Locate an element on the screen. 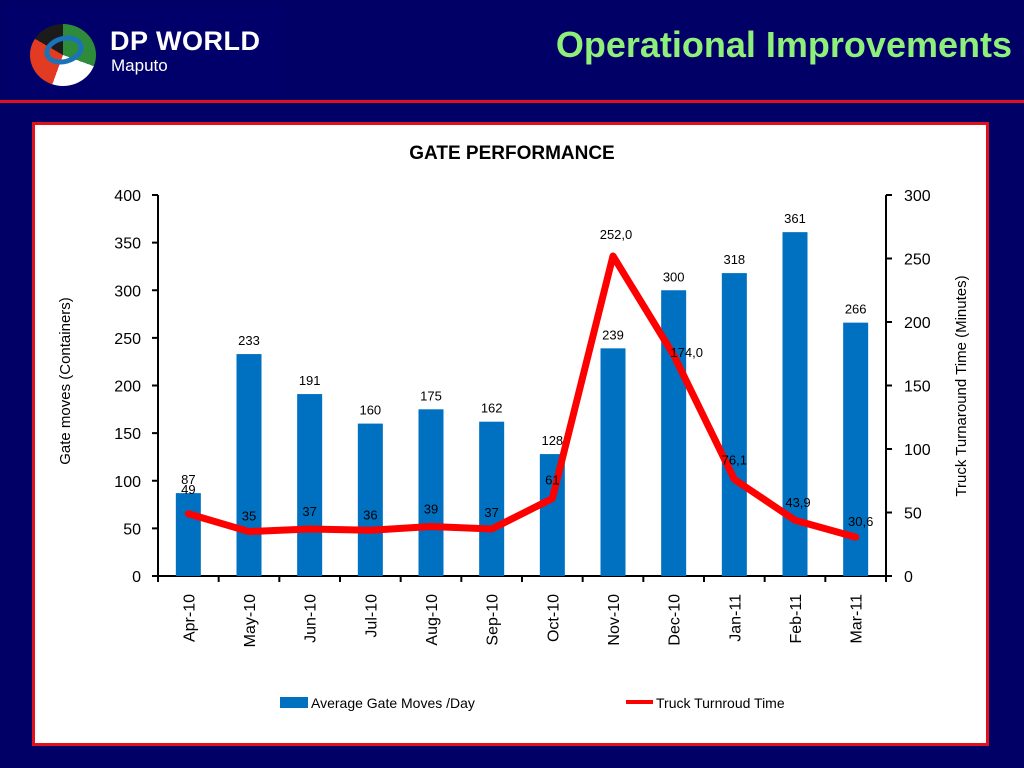 The height and width of the screenshot is (768, 1024). page-title: Operational Improvements is located at coordinates (783, 44).